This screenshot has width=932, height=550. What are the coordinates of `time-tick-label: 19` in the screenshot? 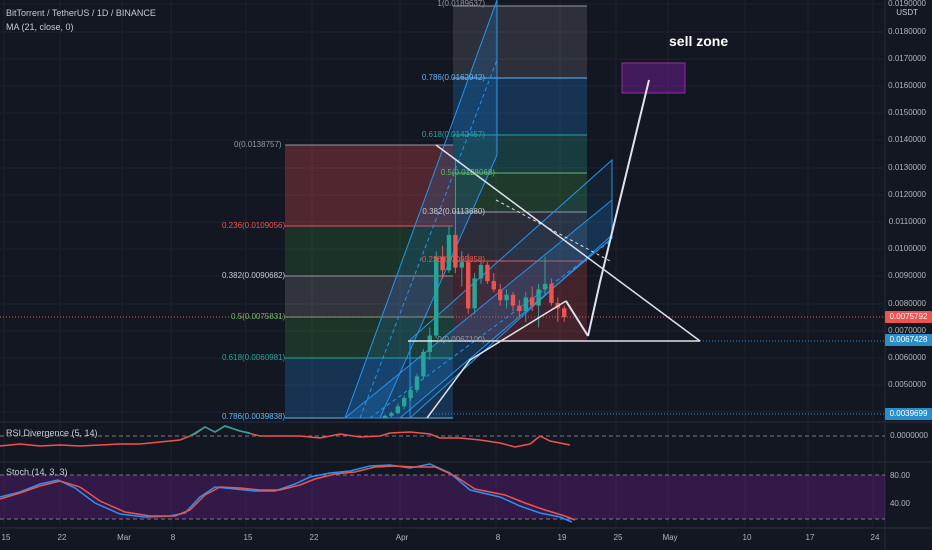 It's located at (562, 537).